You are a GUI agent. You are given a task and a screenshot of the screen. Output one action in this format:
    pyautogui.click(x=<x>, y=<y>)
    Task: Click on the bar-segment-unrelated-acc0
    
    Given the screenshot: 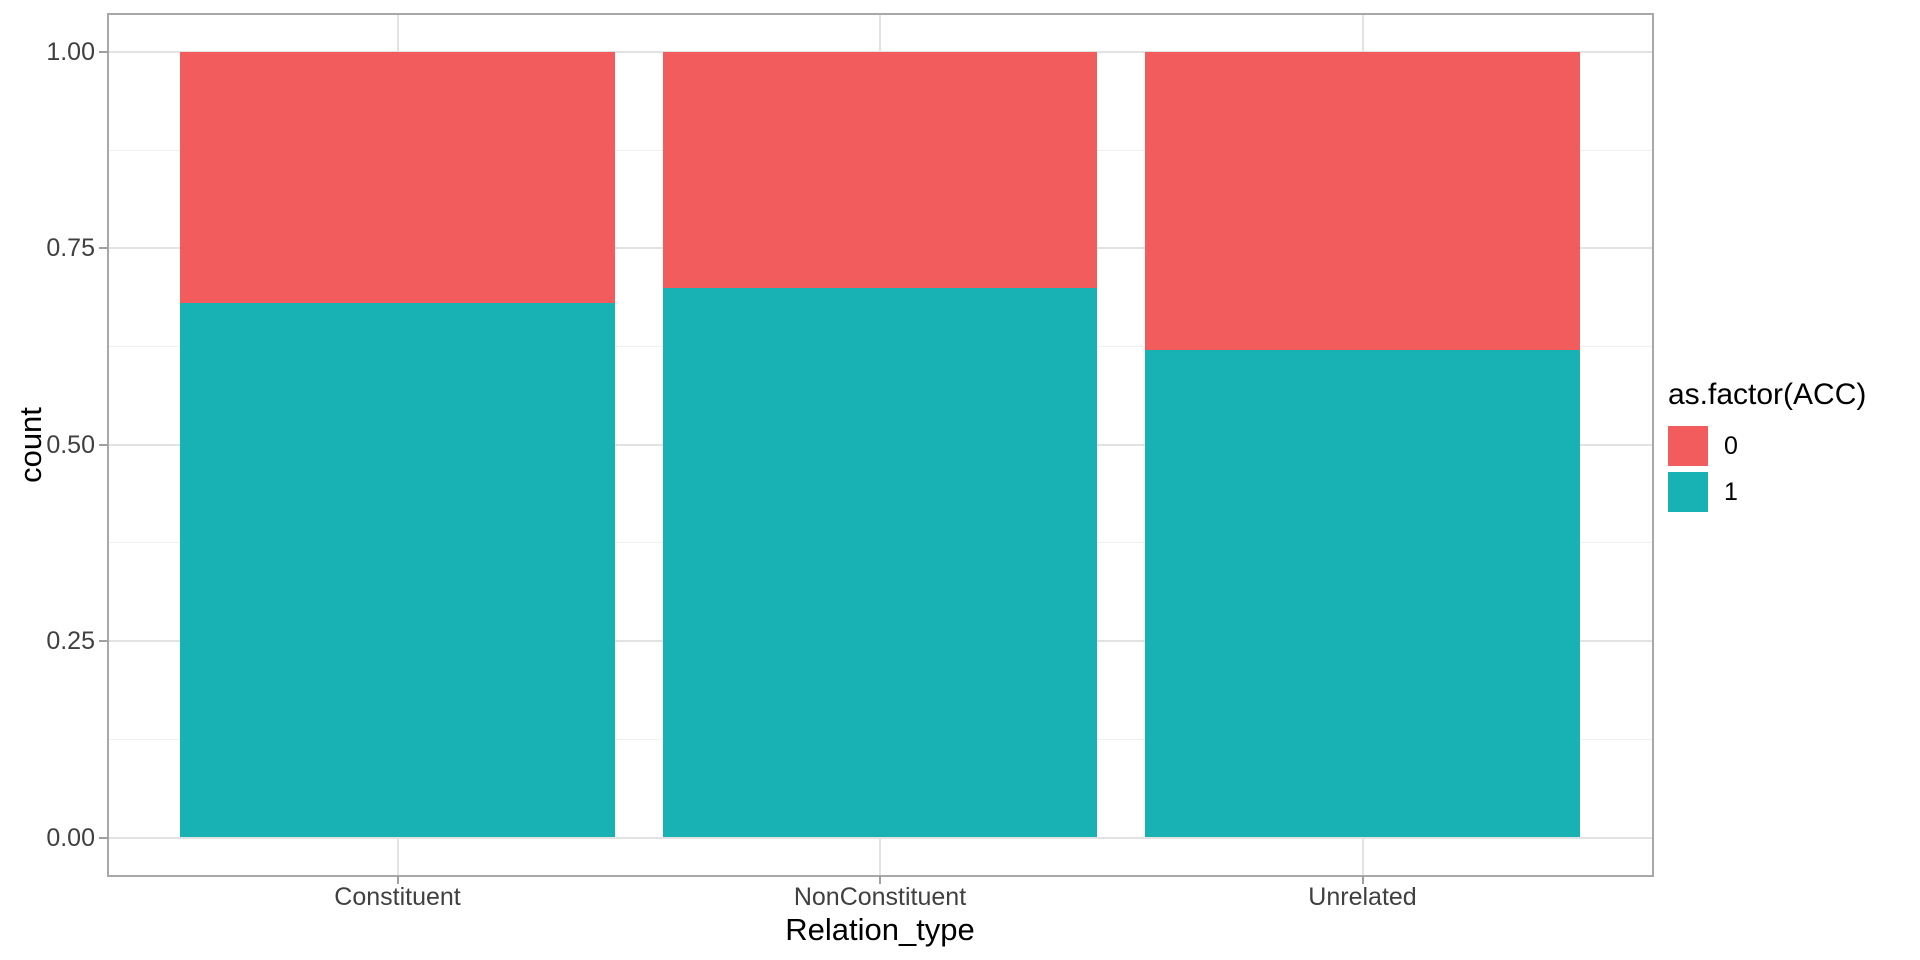 What is the action you would take?
    pyautogui.click(x=1362, y=201)
    